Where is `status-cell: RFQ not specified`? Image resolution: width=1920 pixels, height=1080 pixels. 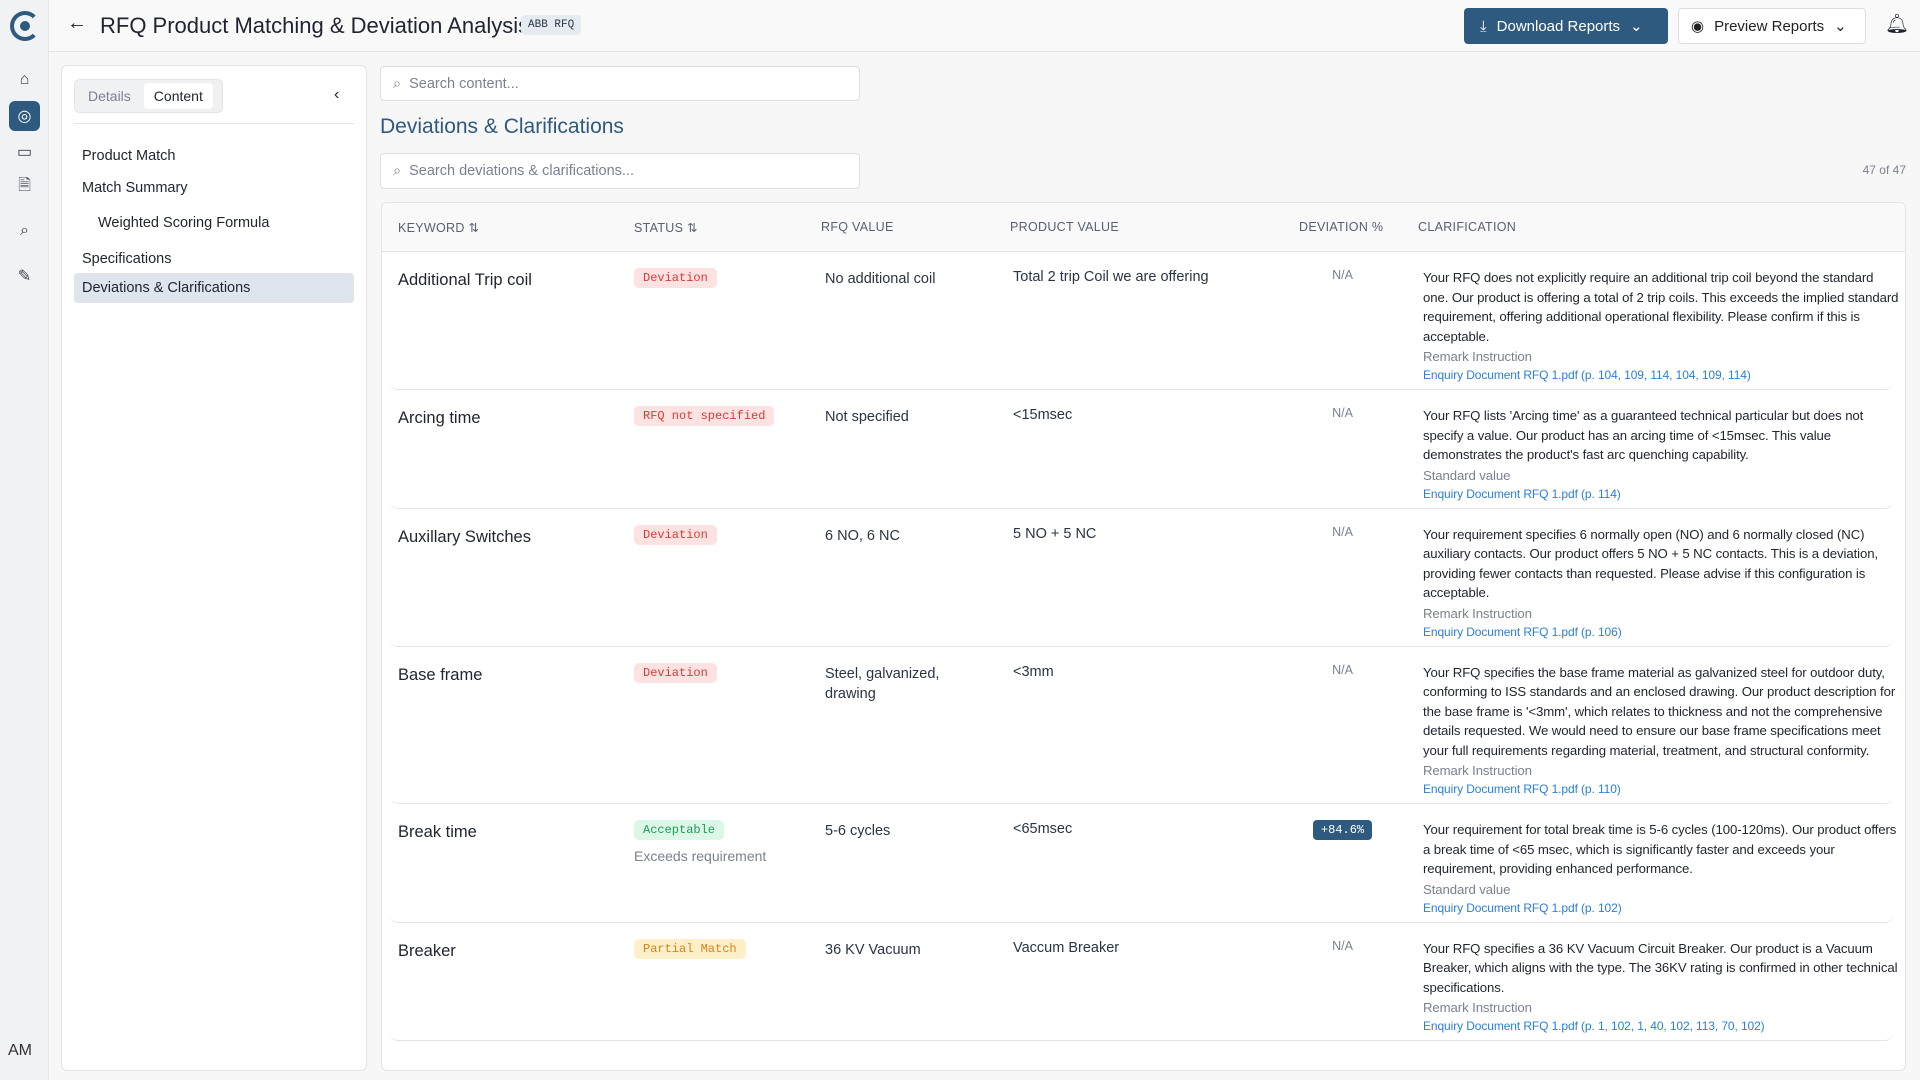
status-cell: RFQ not specified is located at coordinates (724, 416).